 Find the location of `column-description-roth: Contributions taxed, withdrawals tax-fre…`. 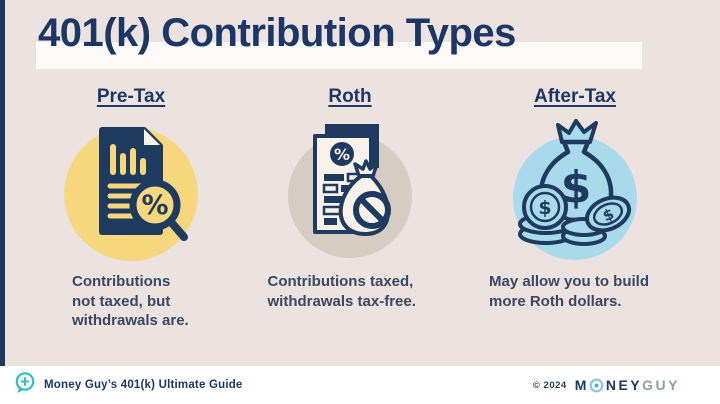

column-description-roth: Contributions taxed, withdrawals tax-fre… is located at coordinates (341, 291).